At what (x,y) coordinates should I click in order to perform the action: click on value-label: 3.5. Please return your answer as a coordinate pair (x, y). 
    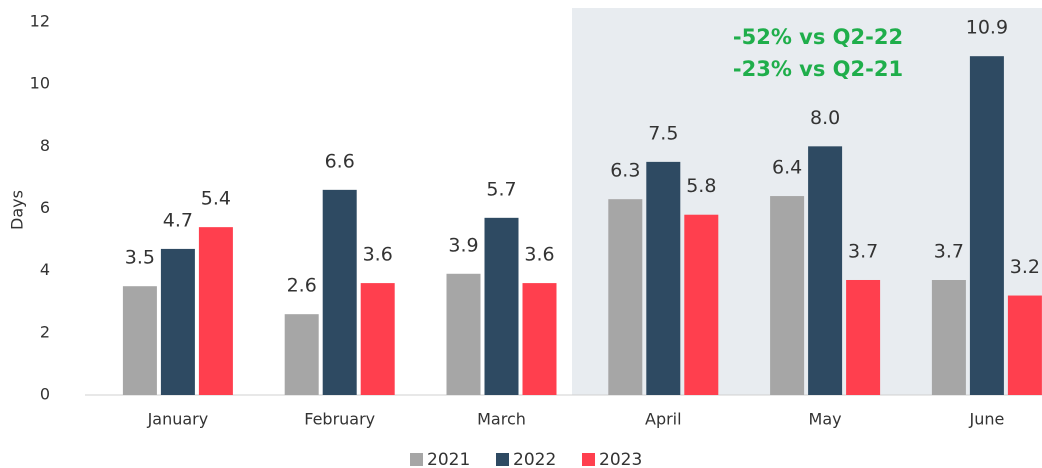
    Looking at the image, I should click on (140, 258).